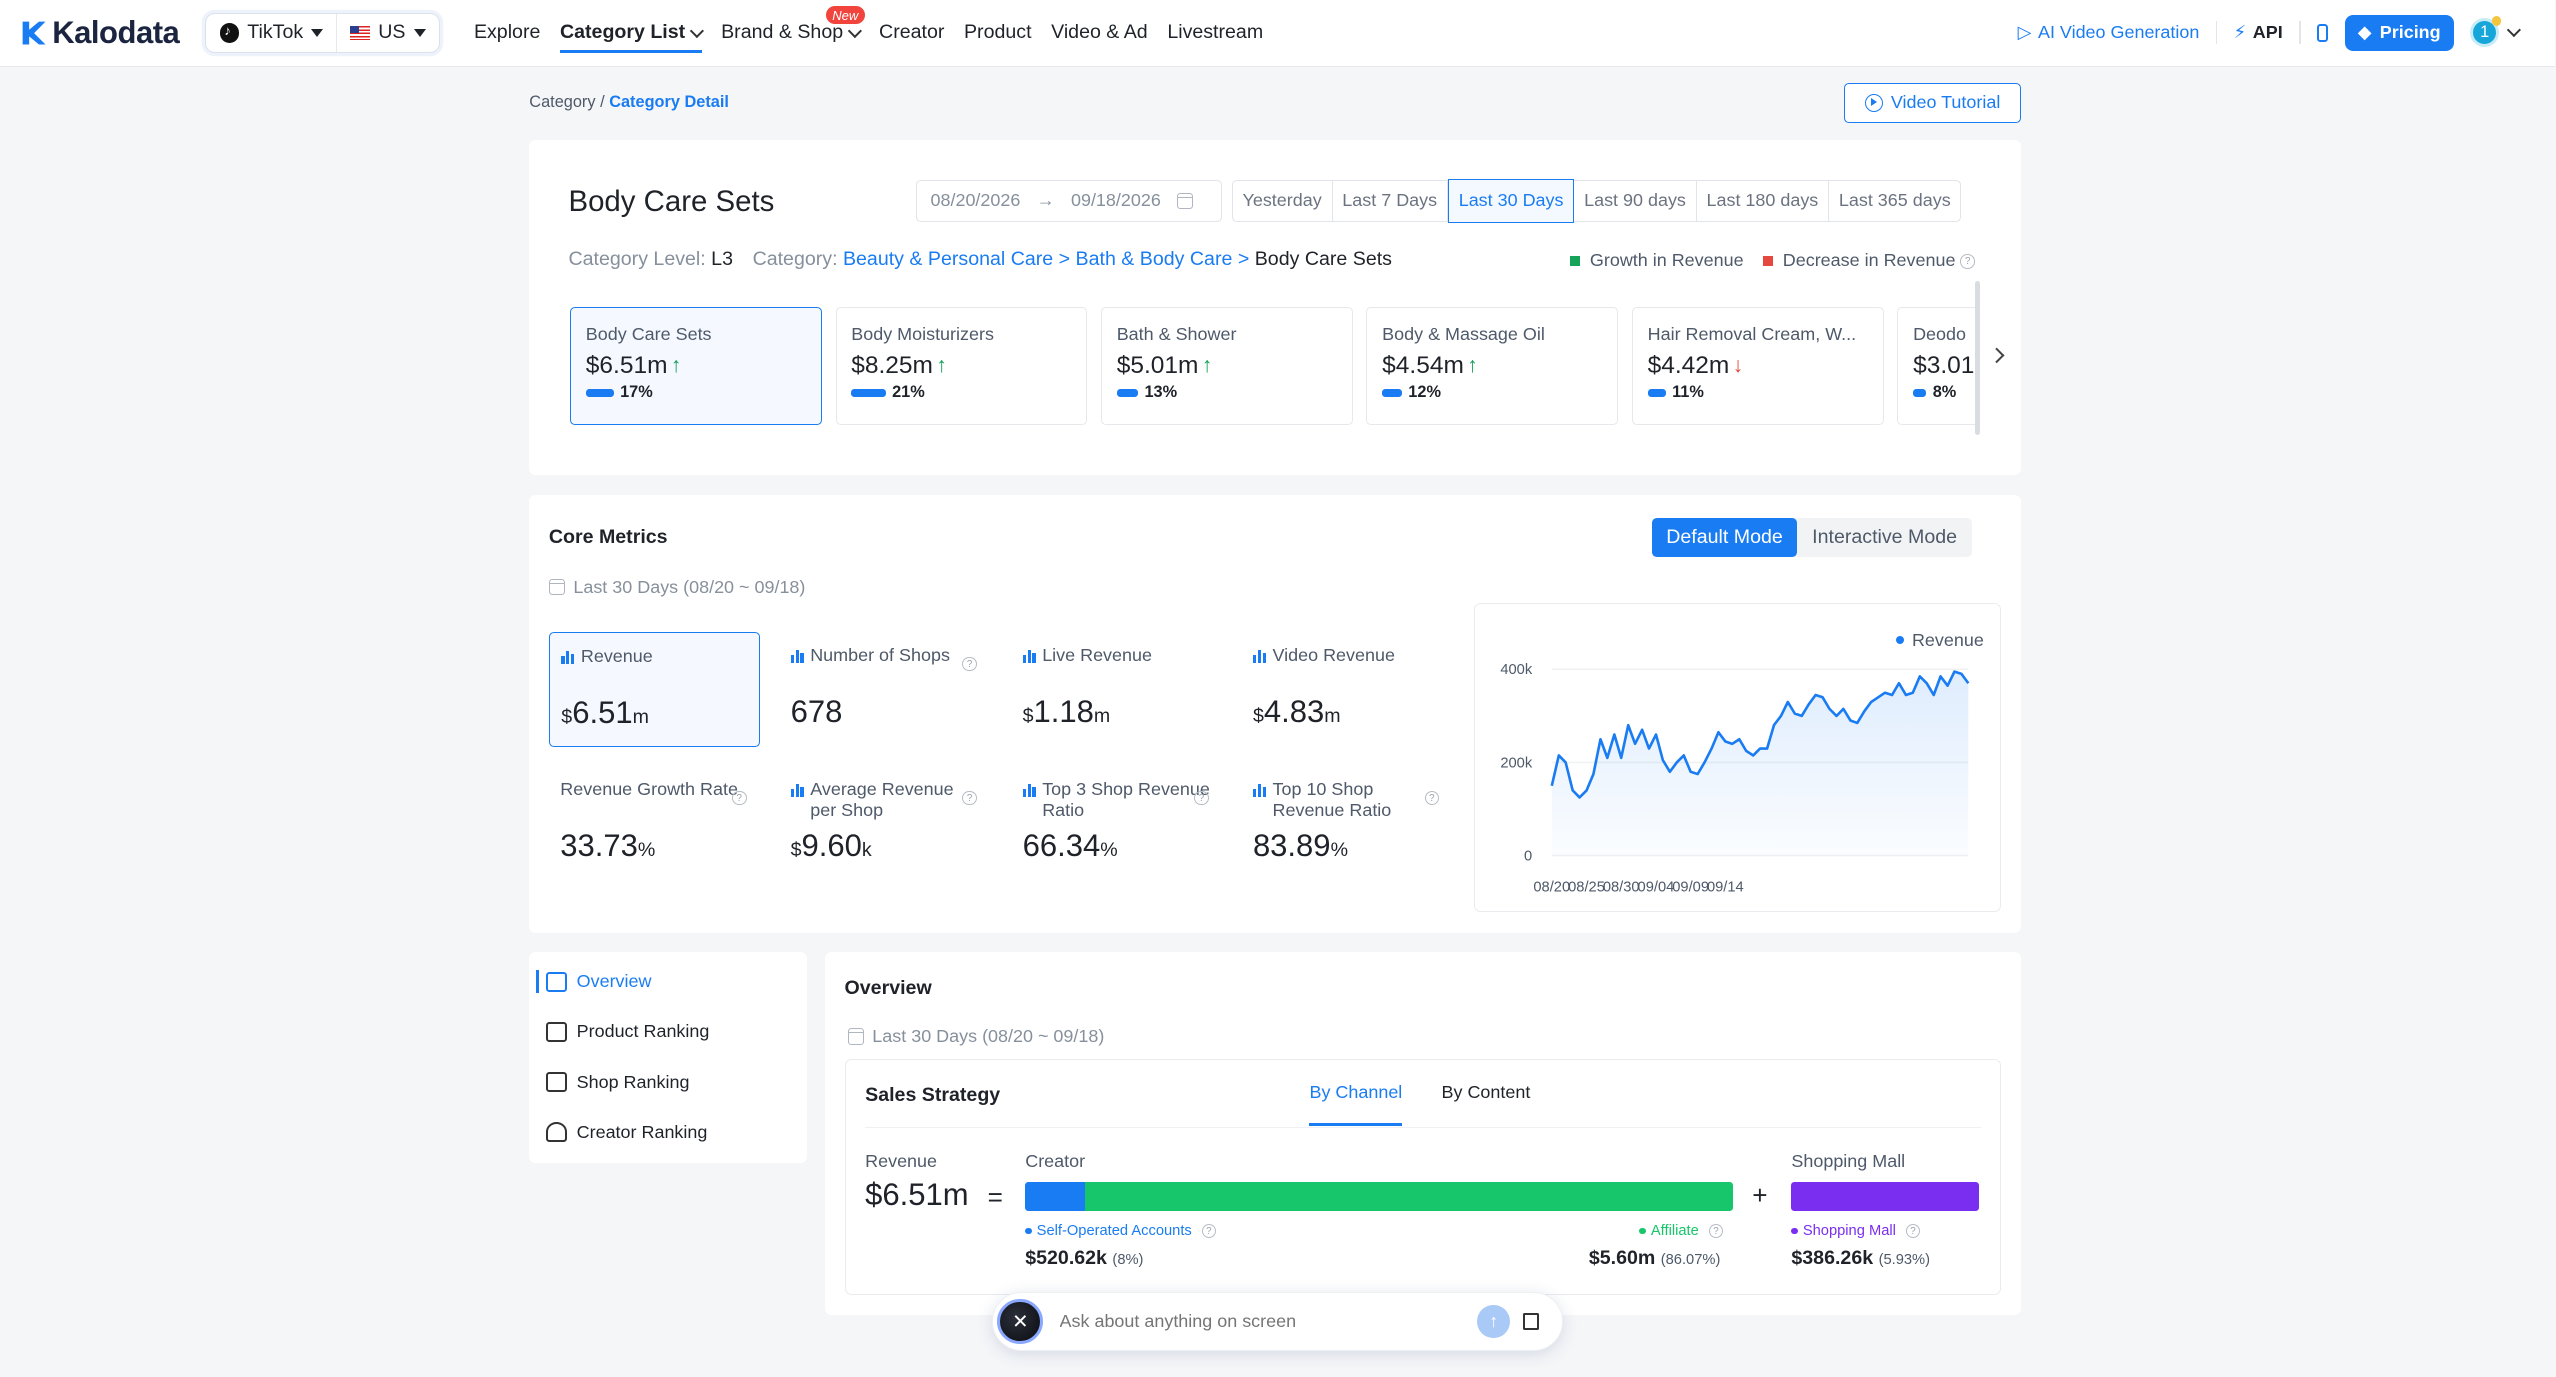 The width and height of the screenshot is (2556, 1377). I want to click on metric-label: Average Revenue per Shop, so click(884, 800).